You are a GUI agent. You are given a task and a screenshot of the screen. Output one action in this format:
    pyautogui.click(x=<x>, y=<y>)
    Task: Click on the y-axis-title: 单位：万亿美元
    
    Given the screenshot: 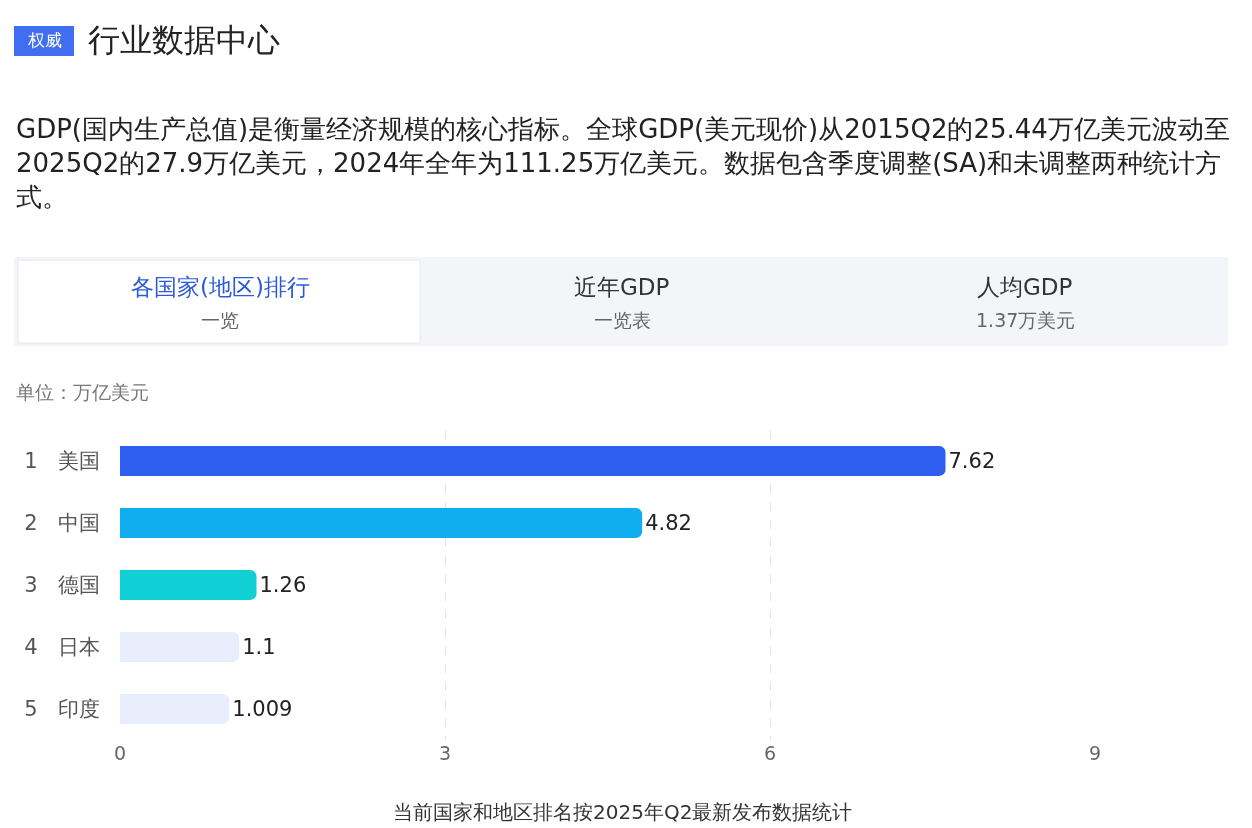 What is the action you would take?
    pyautogui.click(x=82, y=392)
    